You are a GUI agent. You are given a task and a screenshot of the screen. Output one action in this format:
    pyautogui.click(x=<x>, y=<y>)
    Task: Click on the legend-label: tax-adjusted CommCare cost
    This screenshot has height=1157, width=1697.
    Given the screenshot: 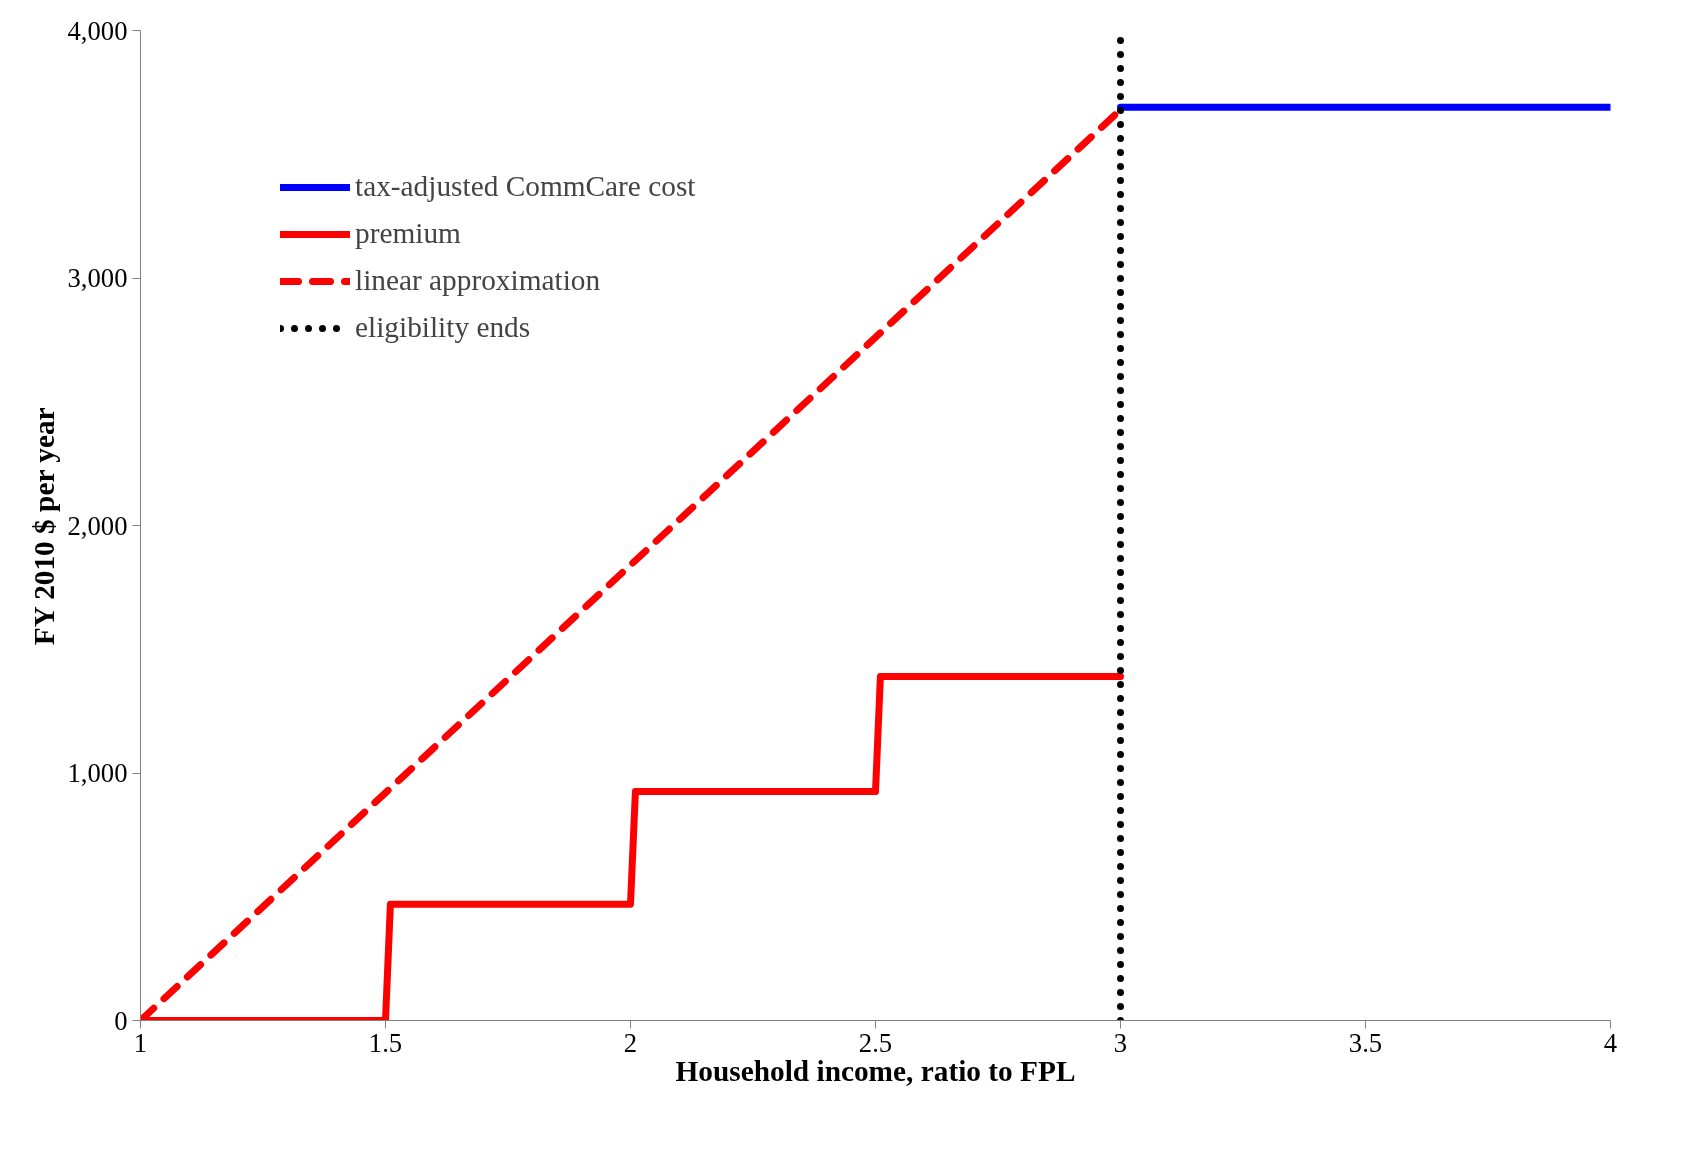 What is the action you would take?
    pyautogui.click(x=525, y=186)
    